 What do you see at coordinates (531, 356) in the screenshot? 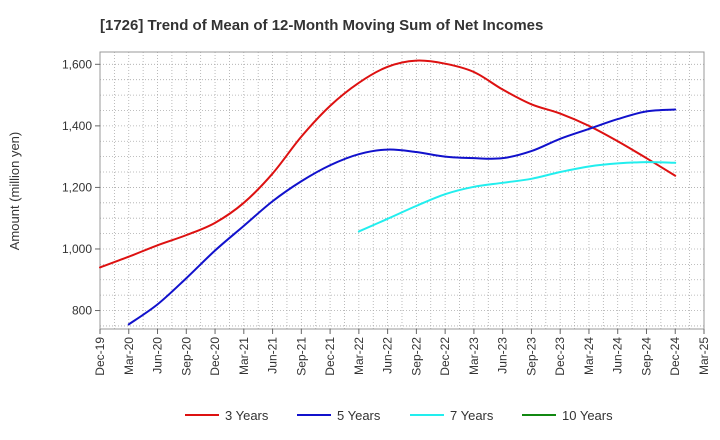
I see `x-tick-label: Sep-23` at bounding box center [531, 356].